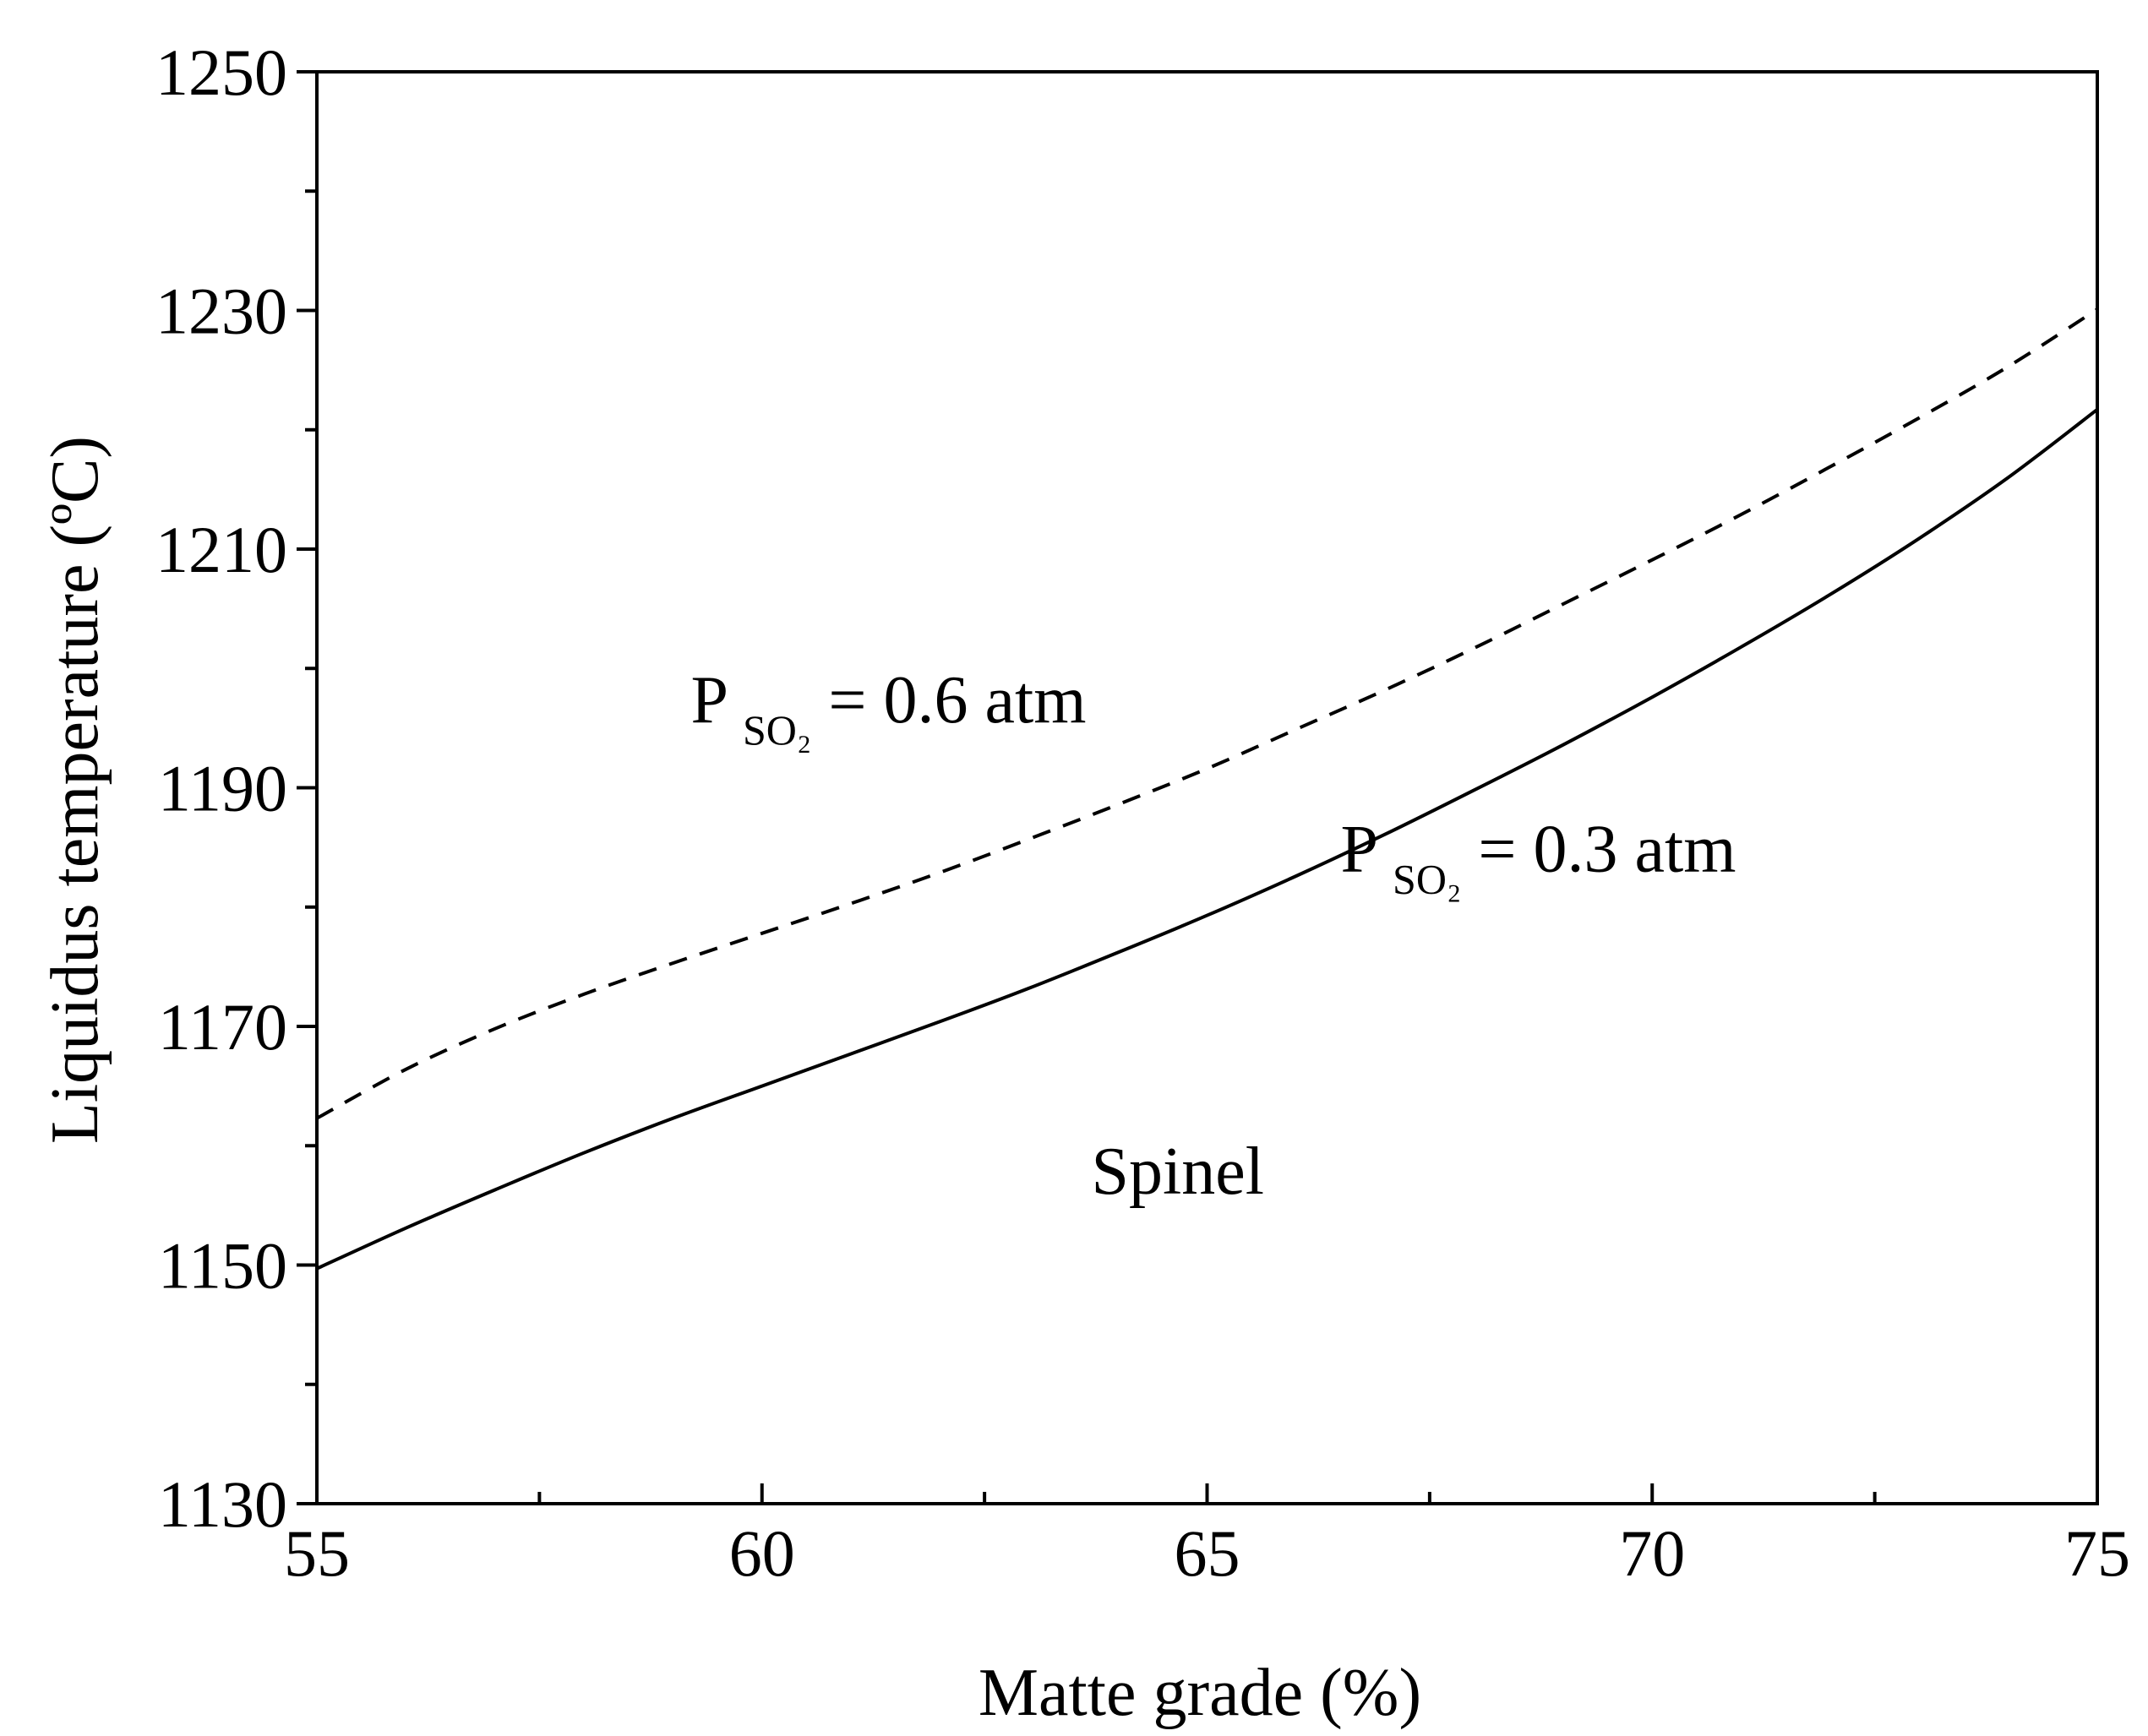 This screenshot has width=2148, height=1736. Describe the element at coordinates (777, 730) in the screenshot. I see `annotation-pso2-0-6-sub: SO₂` at that location.